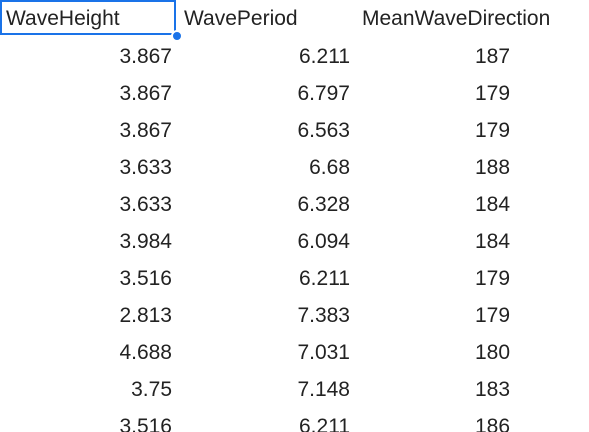 This screenshot has width=589, height=432. I want to click on table-row: 3.75 7.148 183, so click(294, 389).